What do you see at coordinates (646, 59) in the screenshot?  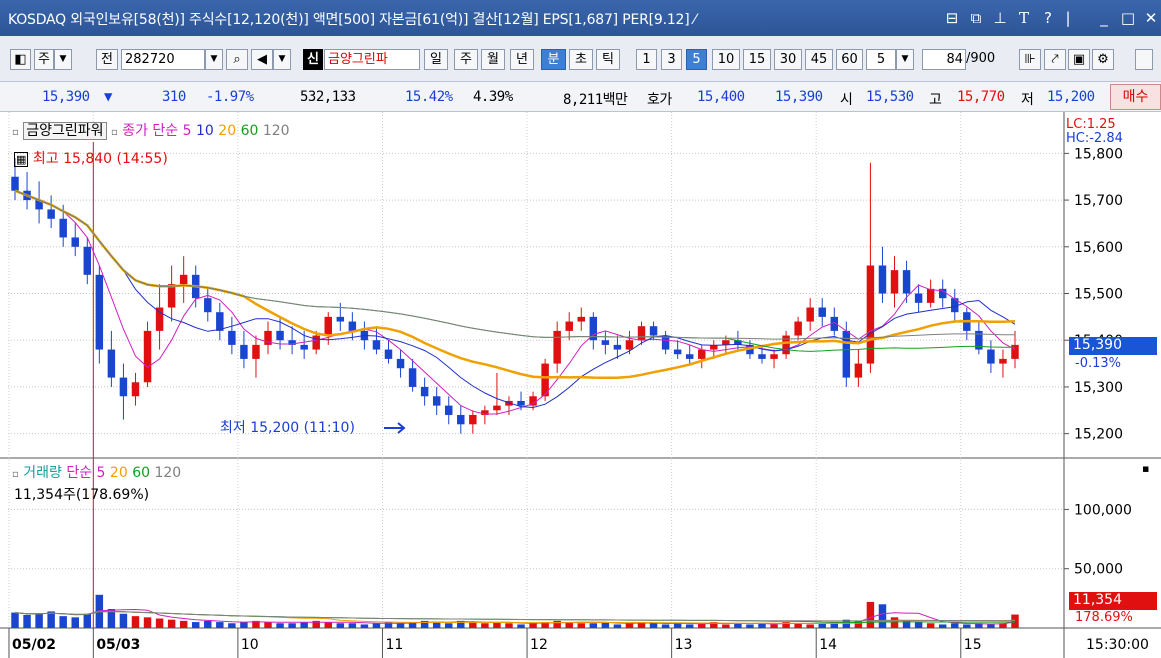 I see `interval-1-button: 1` at bounding box center [646, 59].